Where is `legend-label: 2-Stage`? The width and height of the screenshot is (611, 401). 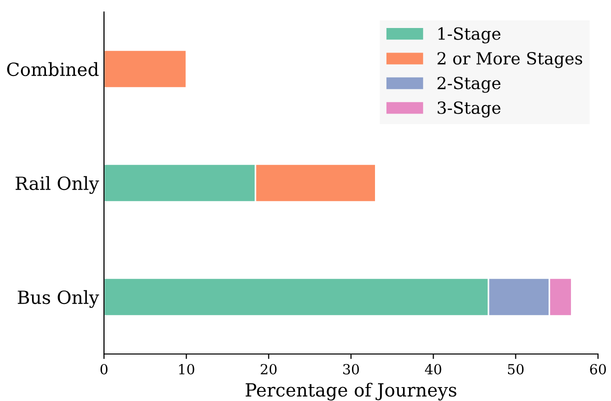
legend-label: 2-Stage is located at coordinates (469, 84).